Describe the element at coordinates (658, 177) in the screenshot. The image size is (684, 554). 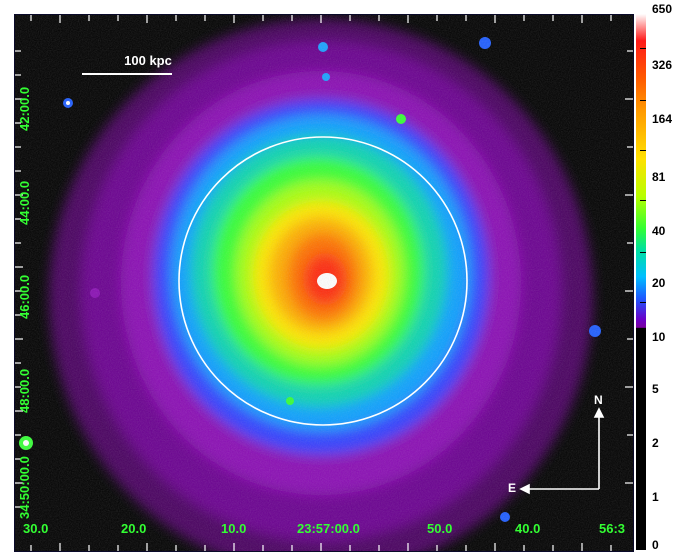
I see `colorbar-label: 81` at that location.